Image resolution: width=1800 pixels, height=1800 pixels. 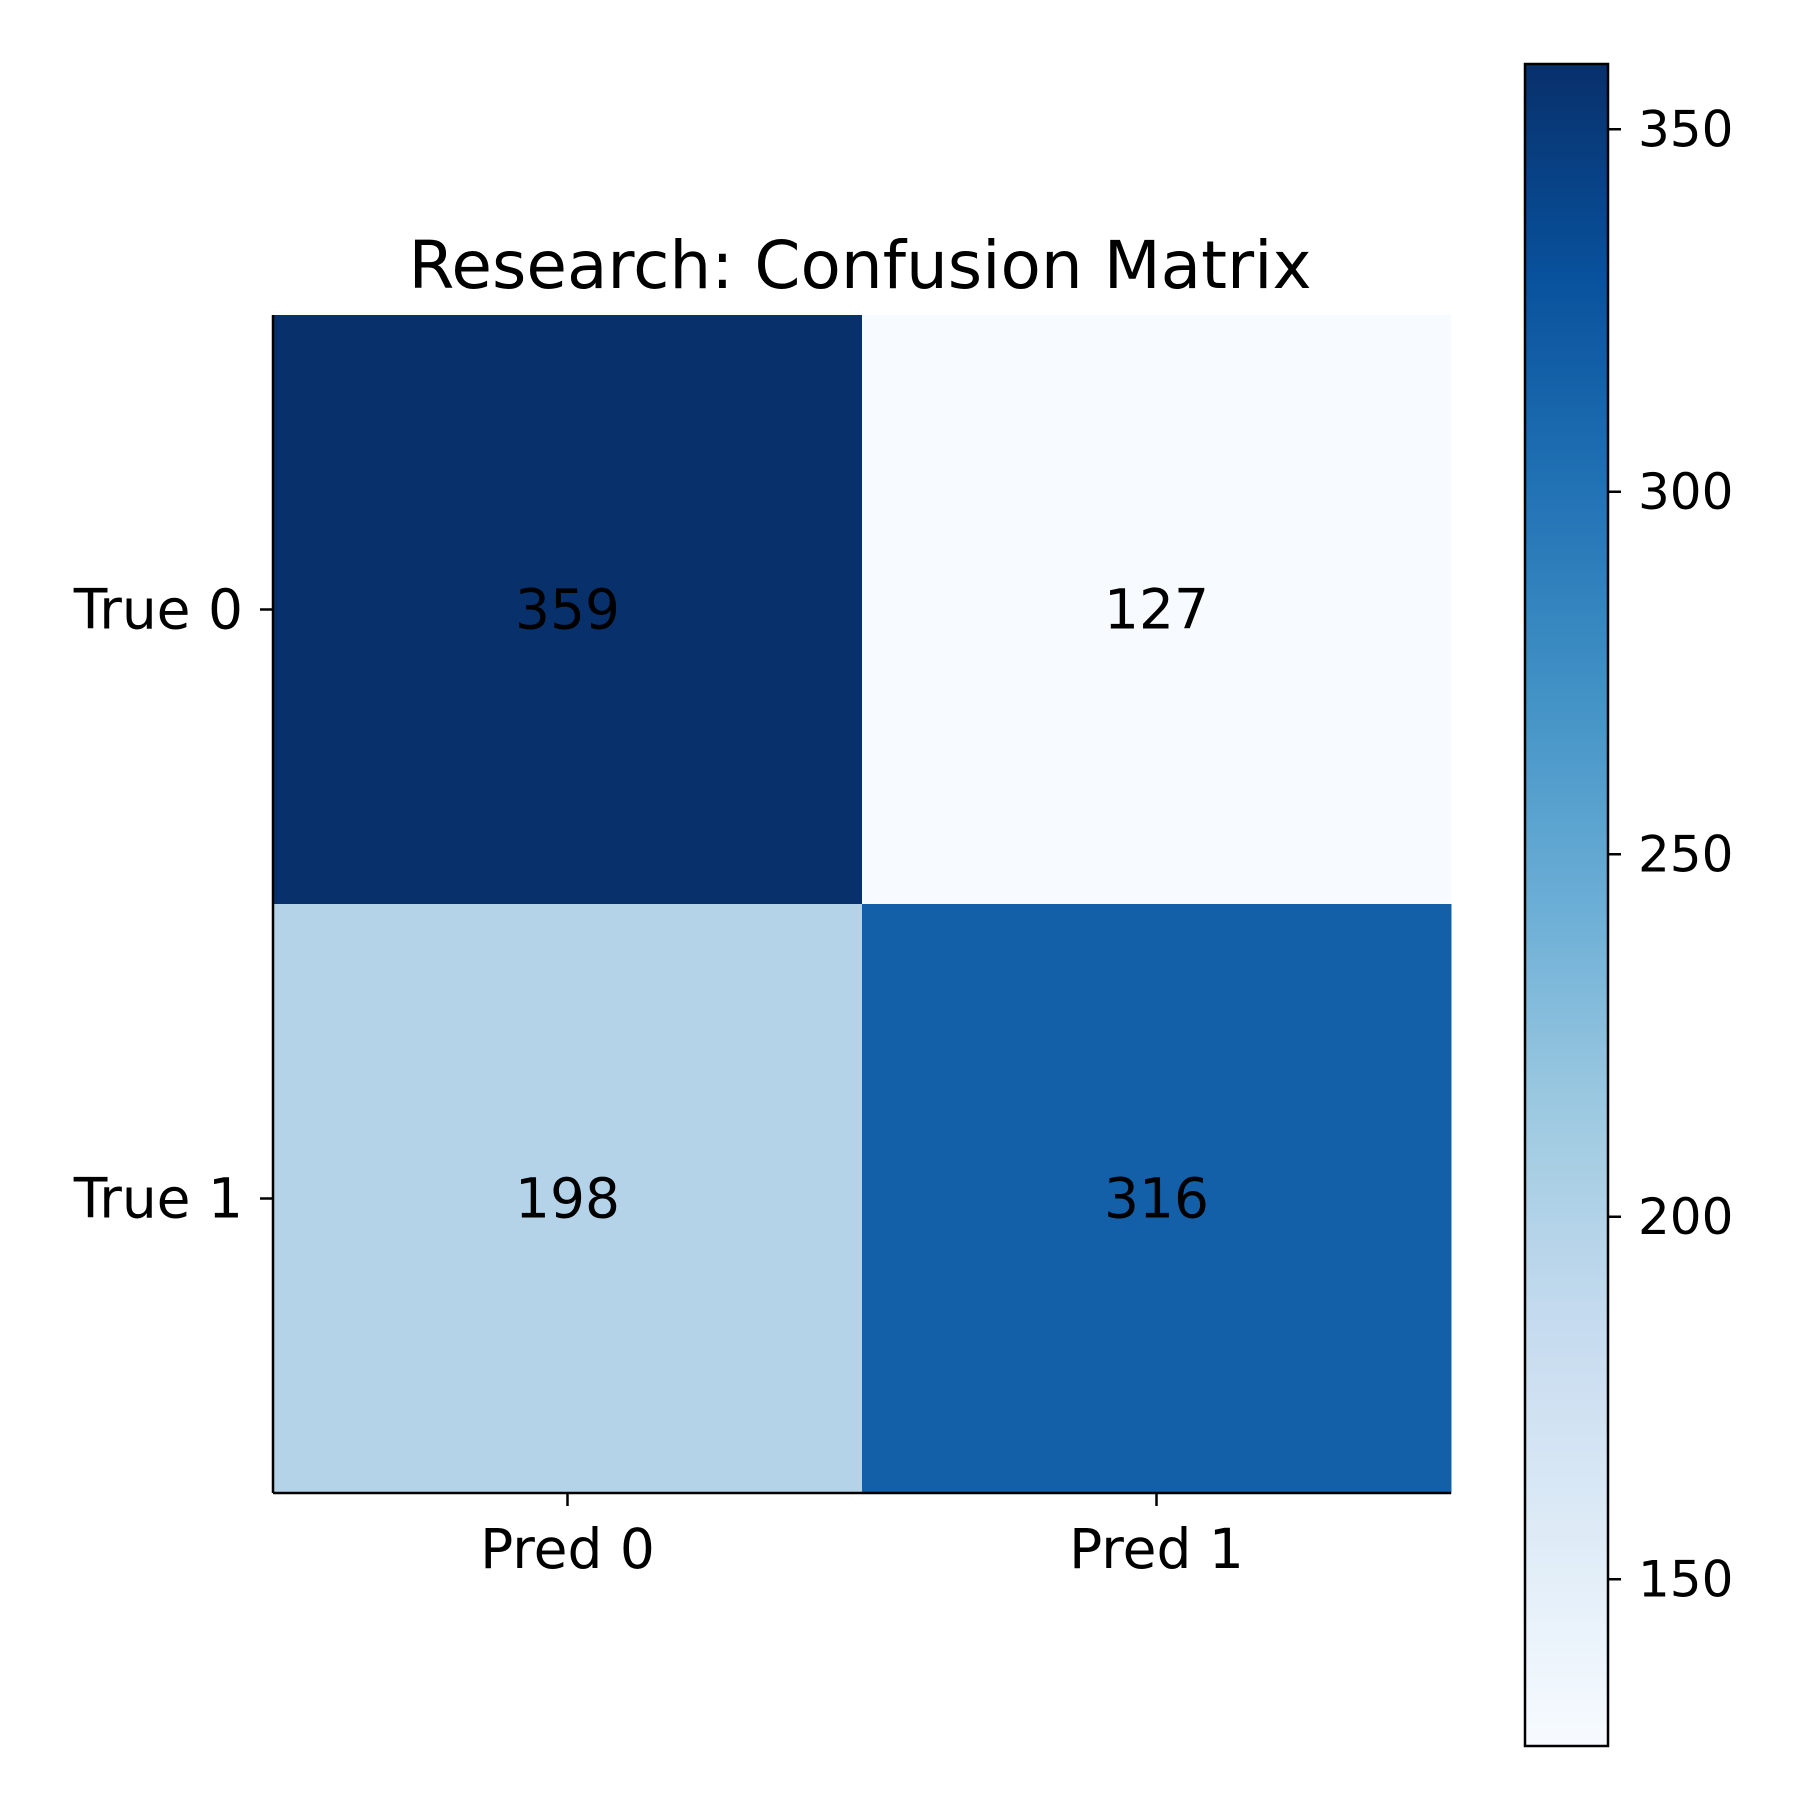 What do you see at coordinates (1156, 1549) in the screenshot?
I see `x-tick-label: Pred 1` at bounding box center [1156, 1549].